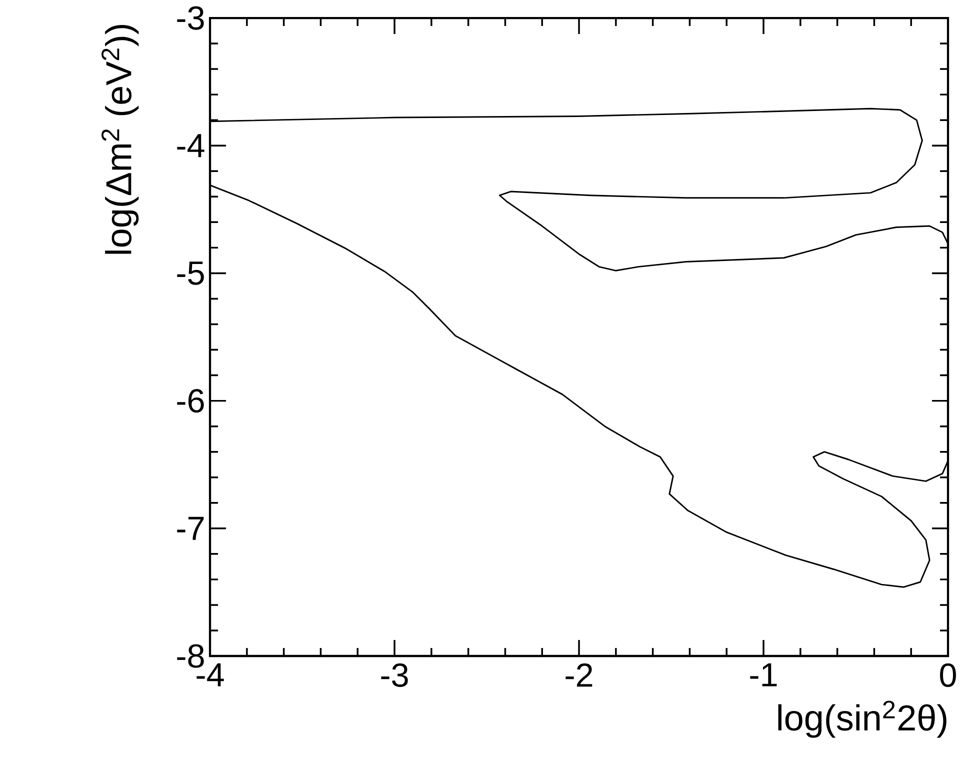 This screenshot has width=969, height=769. I want to click on y-tick-label: -5, so click(190, 273).